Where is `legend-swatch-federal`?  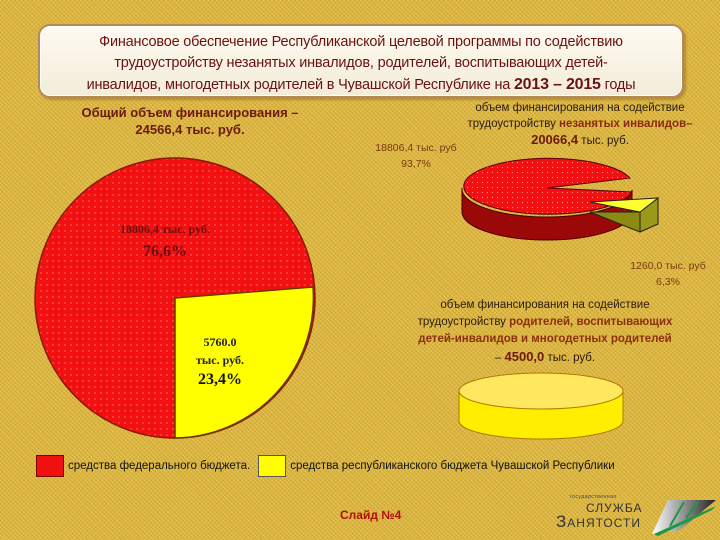
legend-swatch-federal is located at coordinates (50, 466).